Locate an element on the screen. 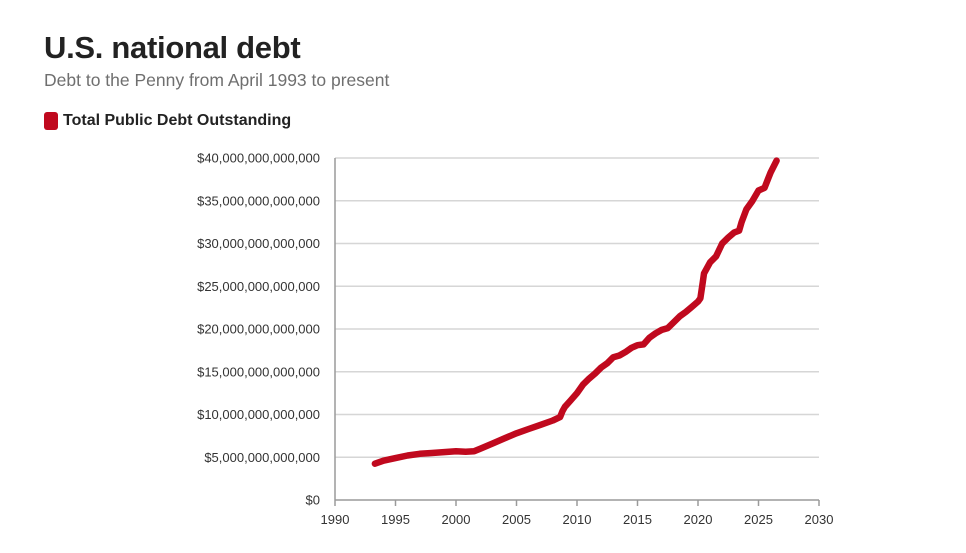 This screenshot has width=966, height=553. legend: Total Public Debt Outstanding is located at coordinates (167, 121).